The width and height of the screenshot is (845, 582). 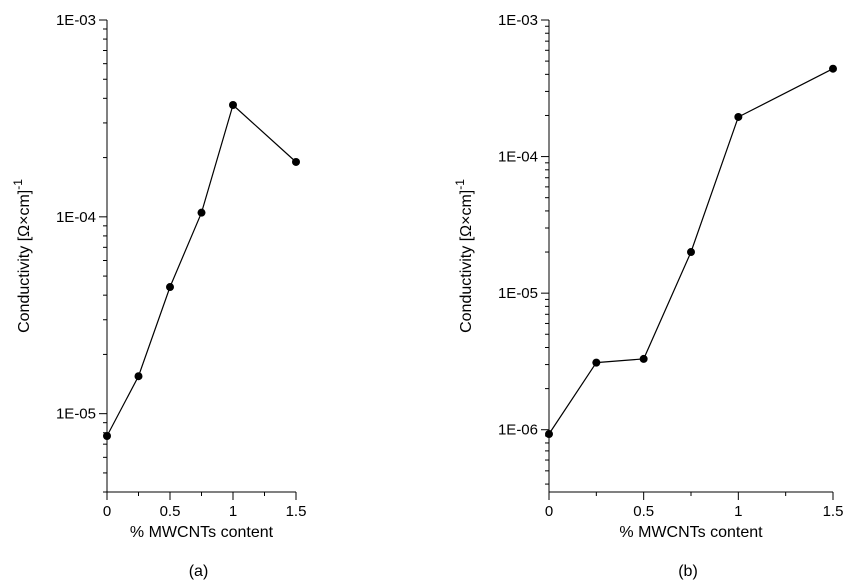 What do you see at coordinates (199, 571) in the screenshot?
I see `panel-label: (a)` at bounding box center [199, 571].